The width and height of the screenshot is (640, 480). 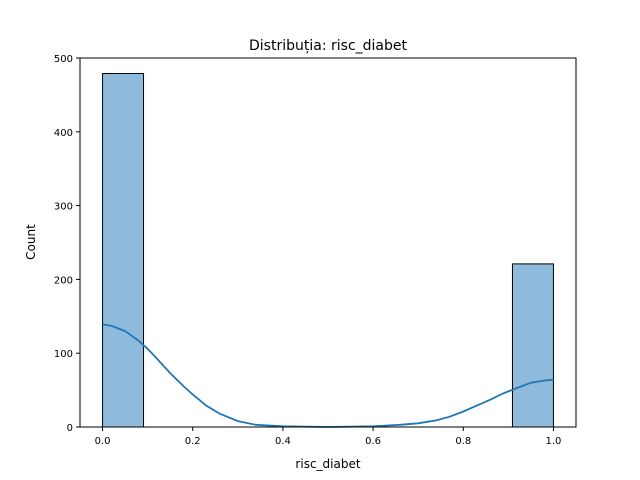 I want to click on x-tick-label-2: 0.4, so click(x=283, y=441).